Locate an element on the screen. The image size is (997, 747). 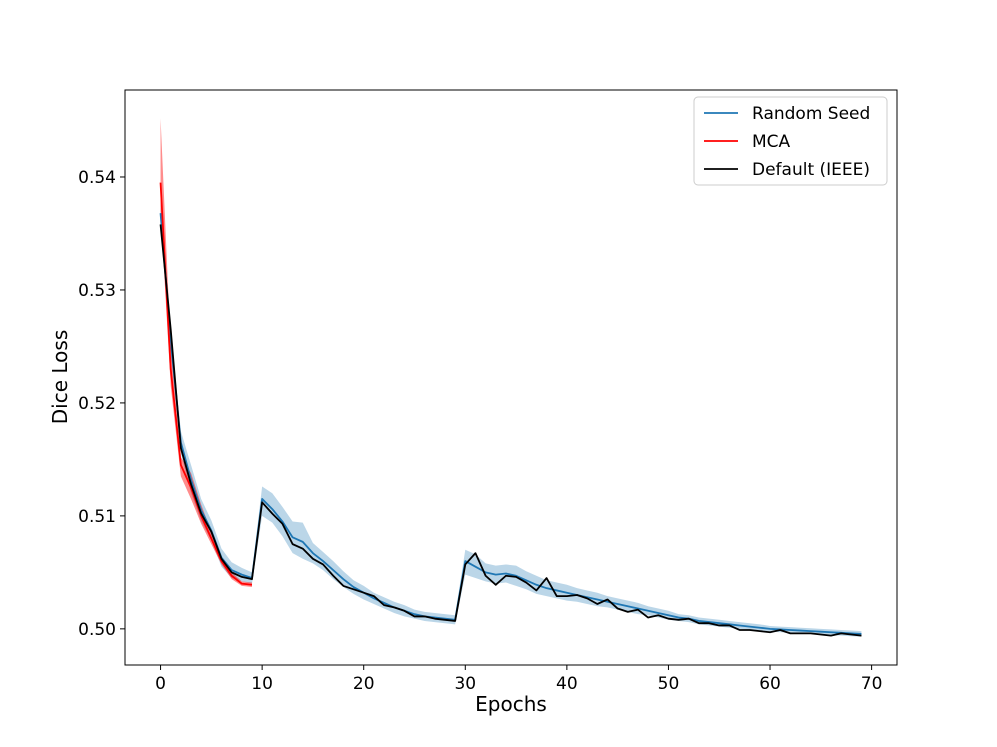
legend: Random Seed MCA Default (IEEE) is located at coordinates (790, 141).